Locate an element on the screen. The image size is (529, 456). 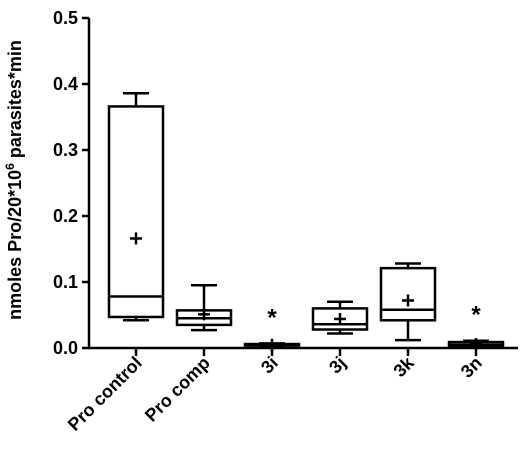
y-axis-label-tail: parasites*min is located at coordinates (15, 101).